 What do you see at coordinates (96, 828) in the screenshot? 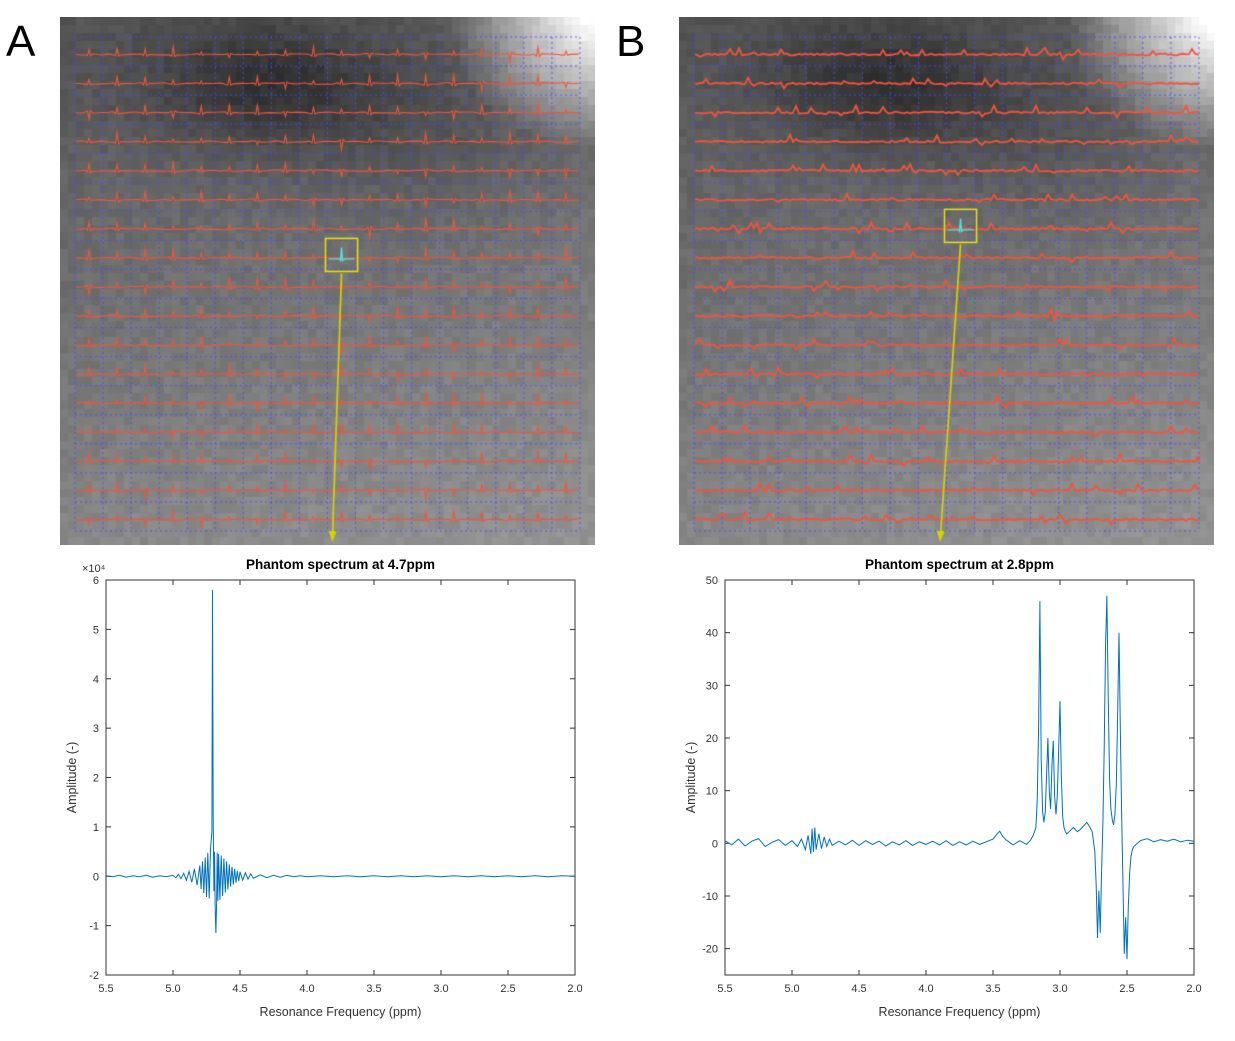
I see `y-tick-label: 1` at bounding box center [96, 828].